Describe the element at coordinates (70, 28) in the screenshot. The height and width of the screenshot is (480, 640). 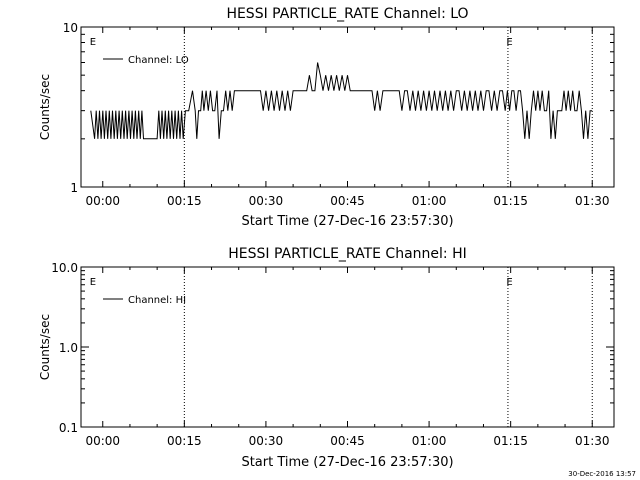
I see `chart1-ytick-label: 10` at that location.